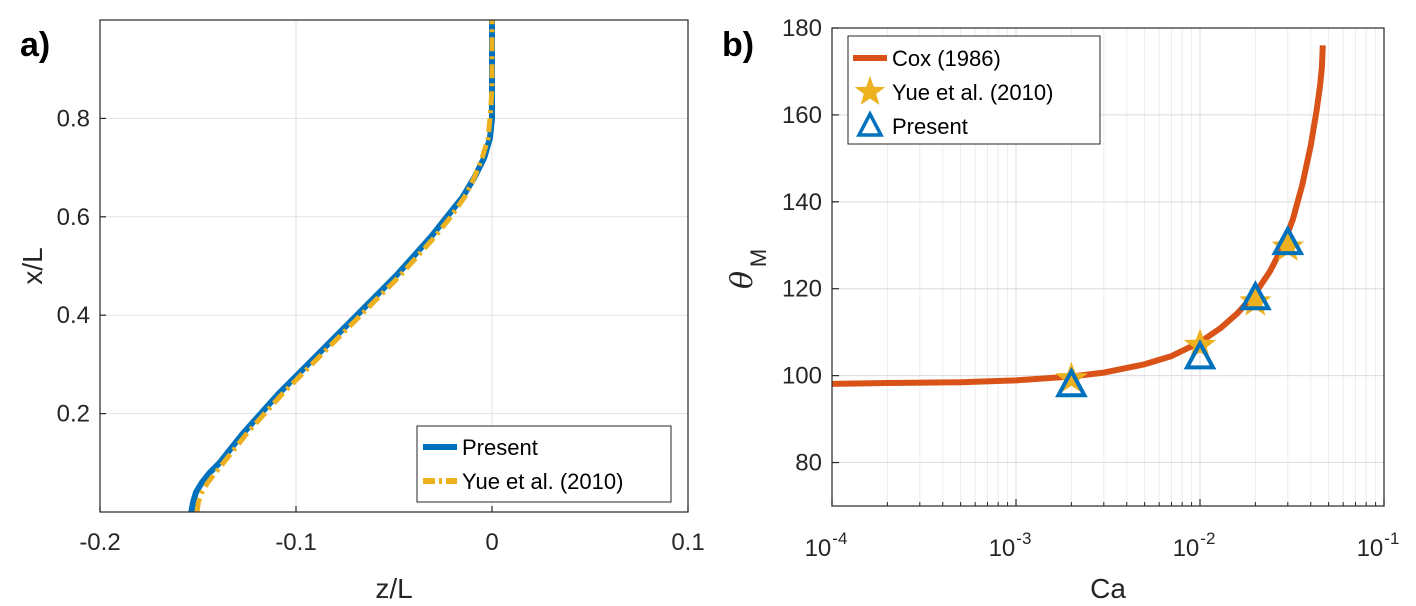  Describe the element at coordinates (99, 542) in the screenshot. I see `a-xtick-label: -0.2` at that location.